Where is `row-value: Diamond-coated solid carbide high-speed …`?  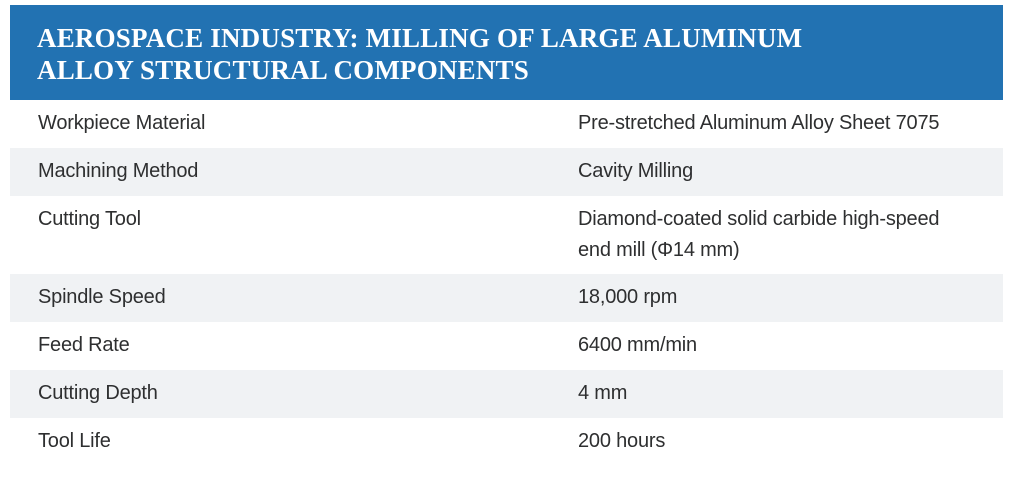
row-value: Diamond-coated solid carbide high-speed … is located at coordinates (759, 234).